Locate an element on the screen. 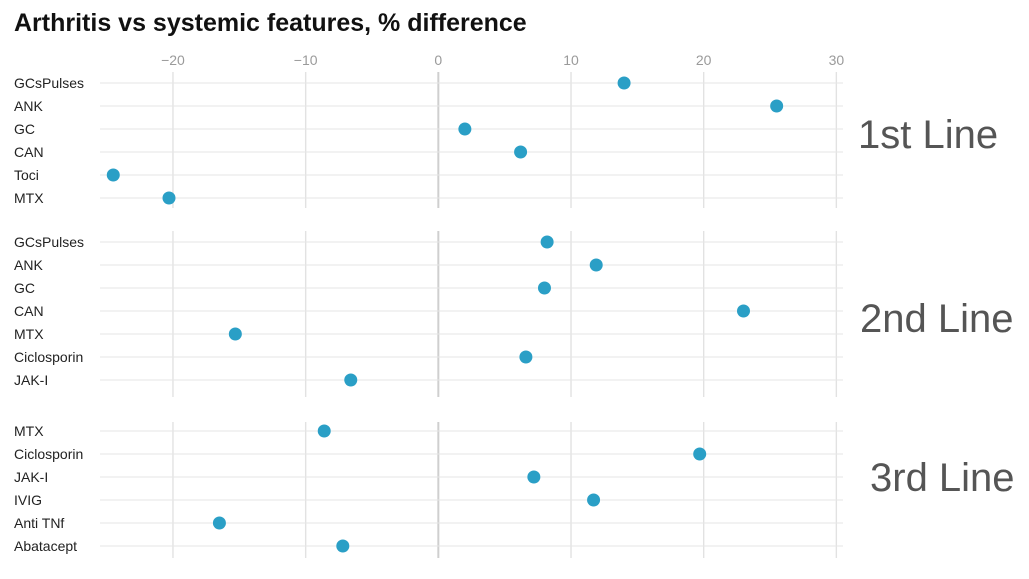  panel-label: 3rd Line is located at coordinates (942, 478).